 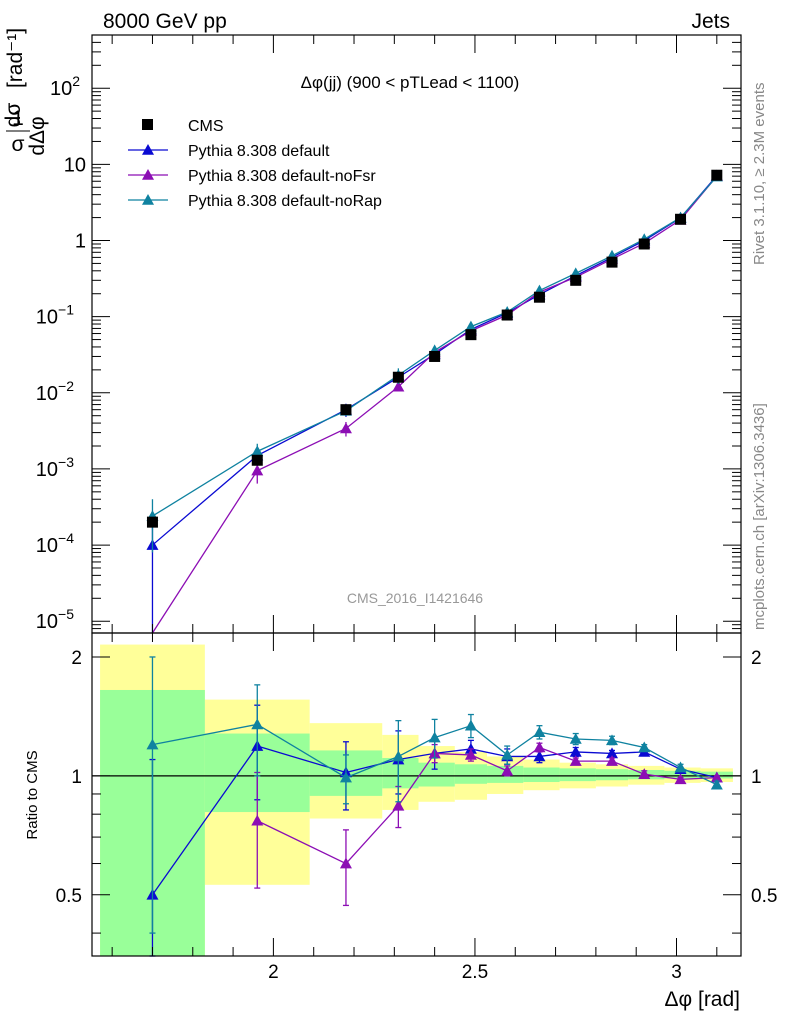 What do you see at coordinates (18, 118) in the screenshot?
I see `svg-text: 1` at bounding box center [18, 118].